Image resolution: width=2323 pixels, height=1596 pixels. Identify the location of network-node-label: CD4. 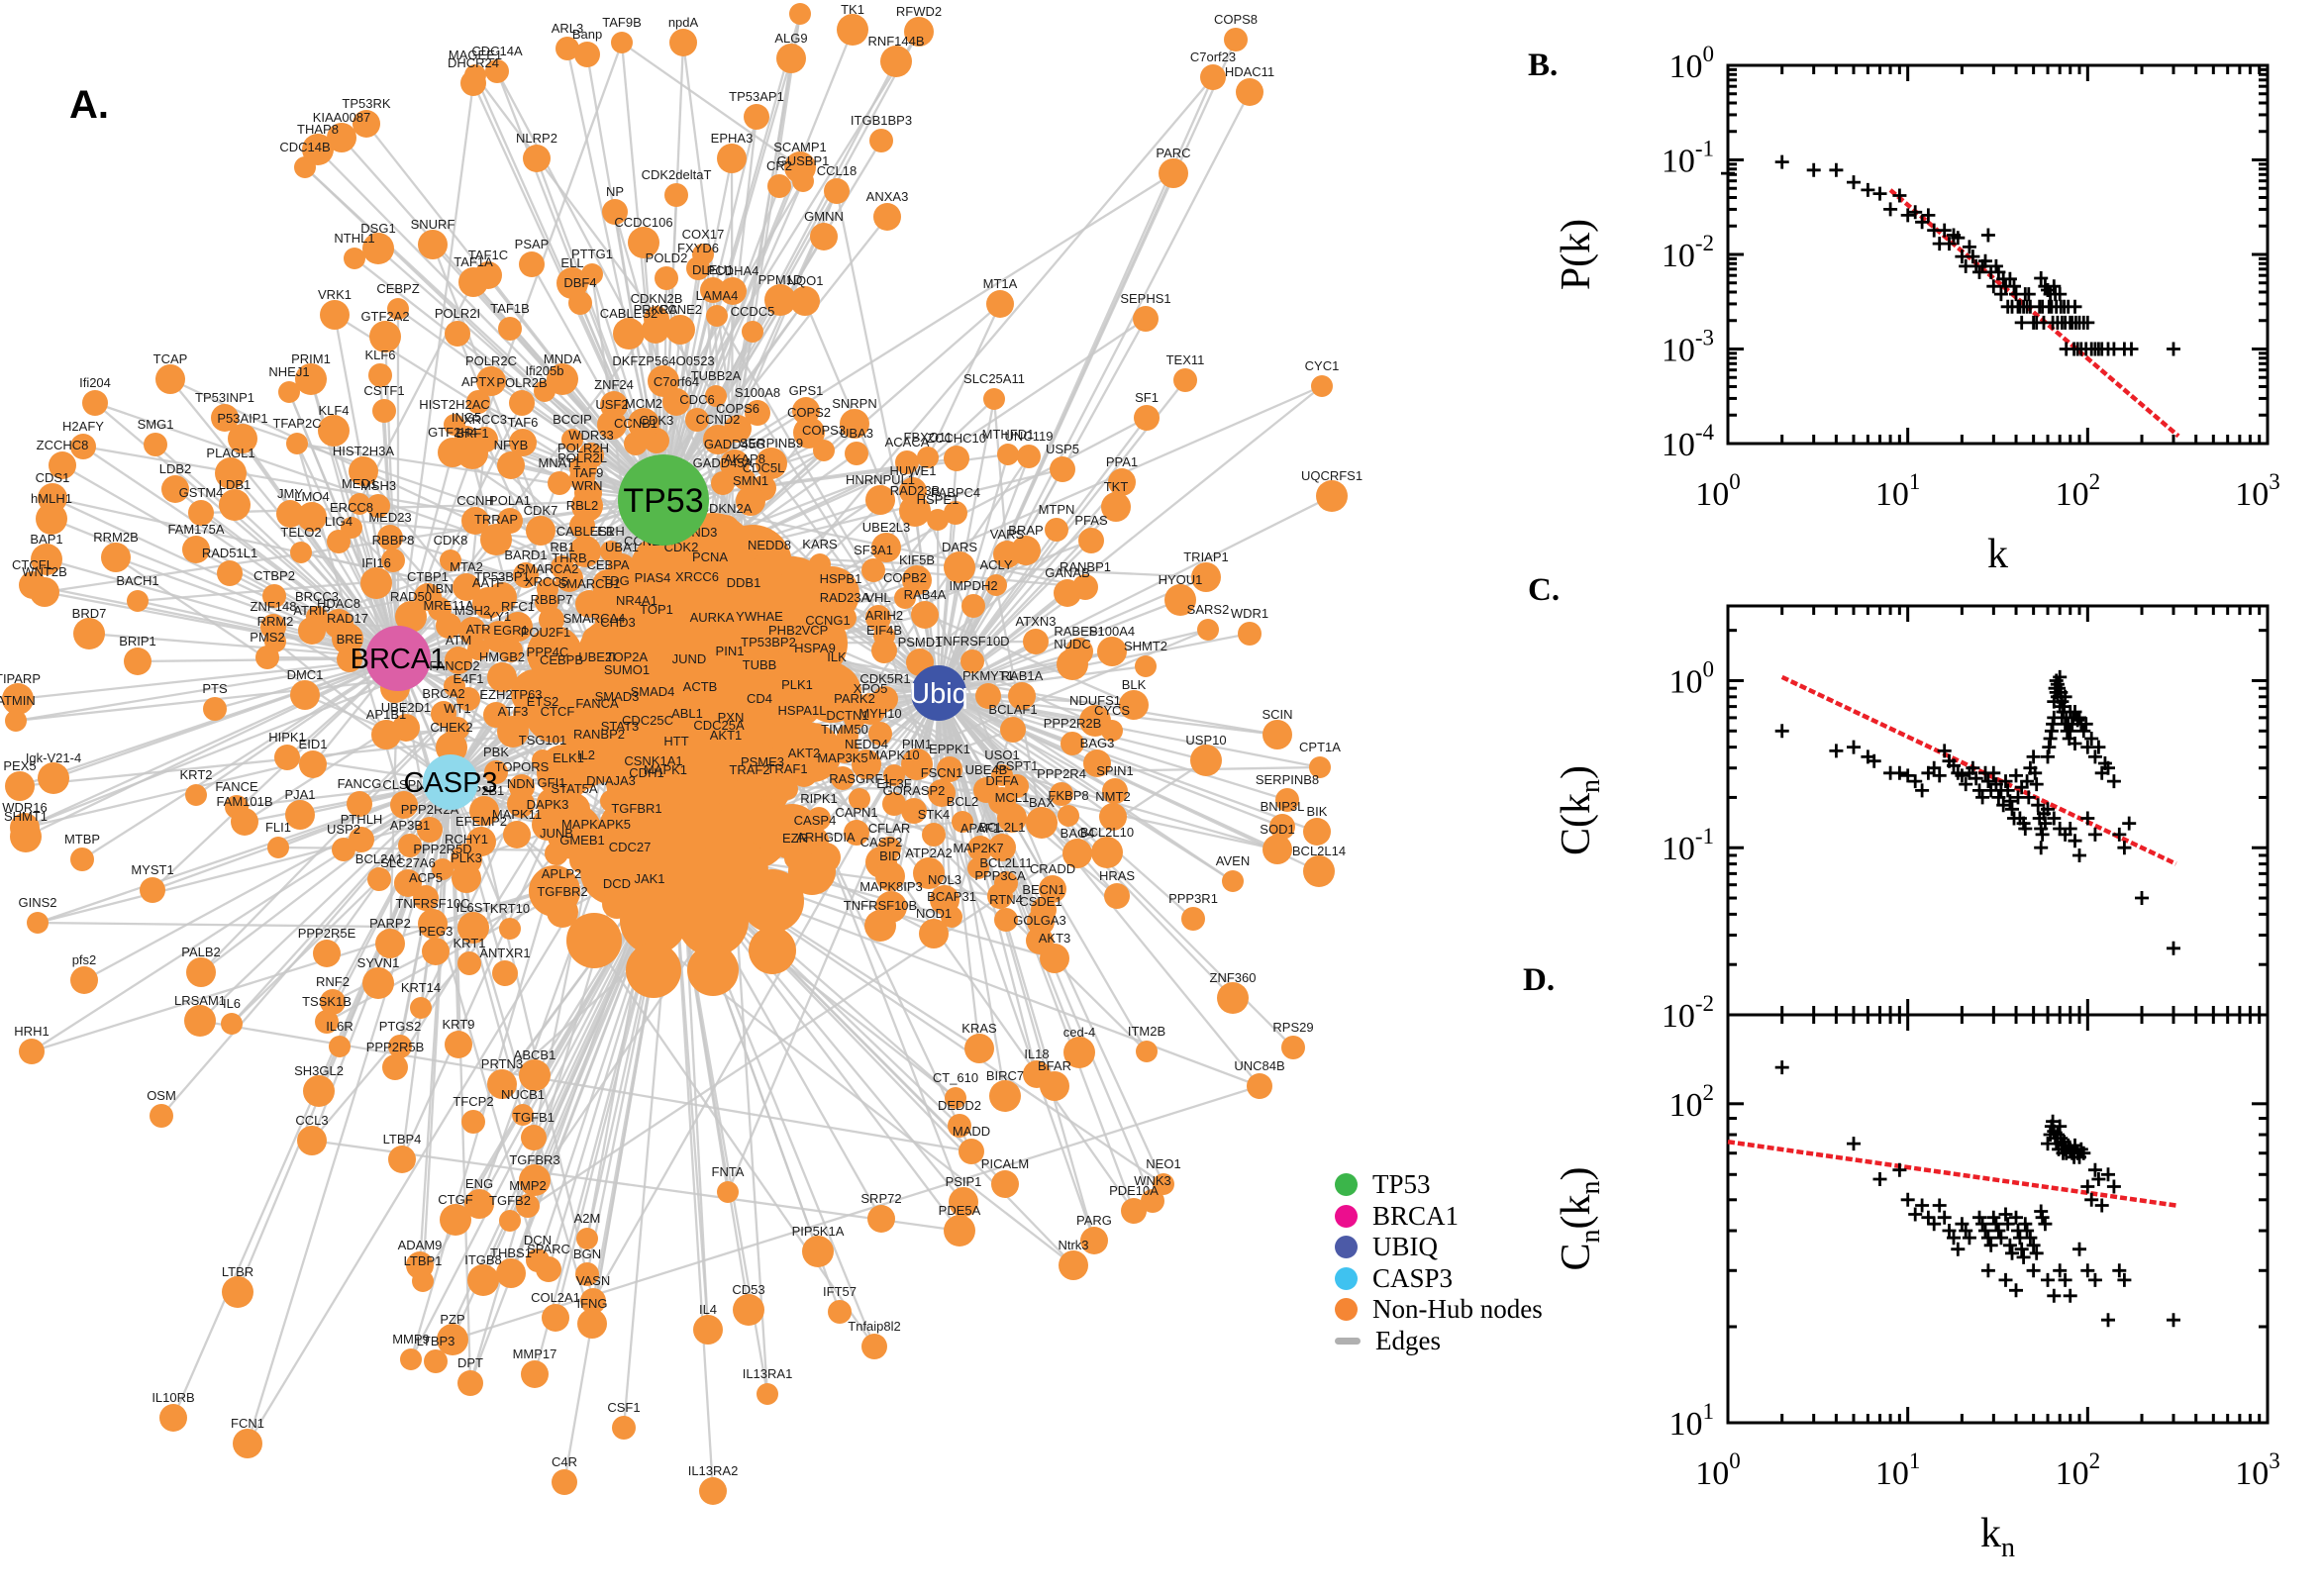
(760, 698).